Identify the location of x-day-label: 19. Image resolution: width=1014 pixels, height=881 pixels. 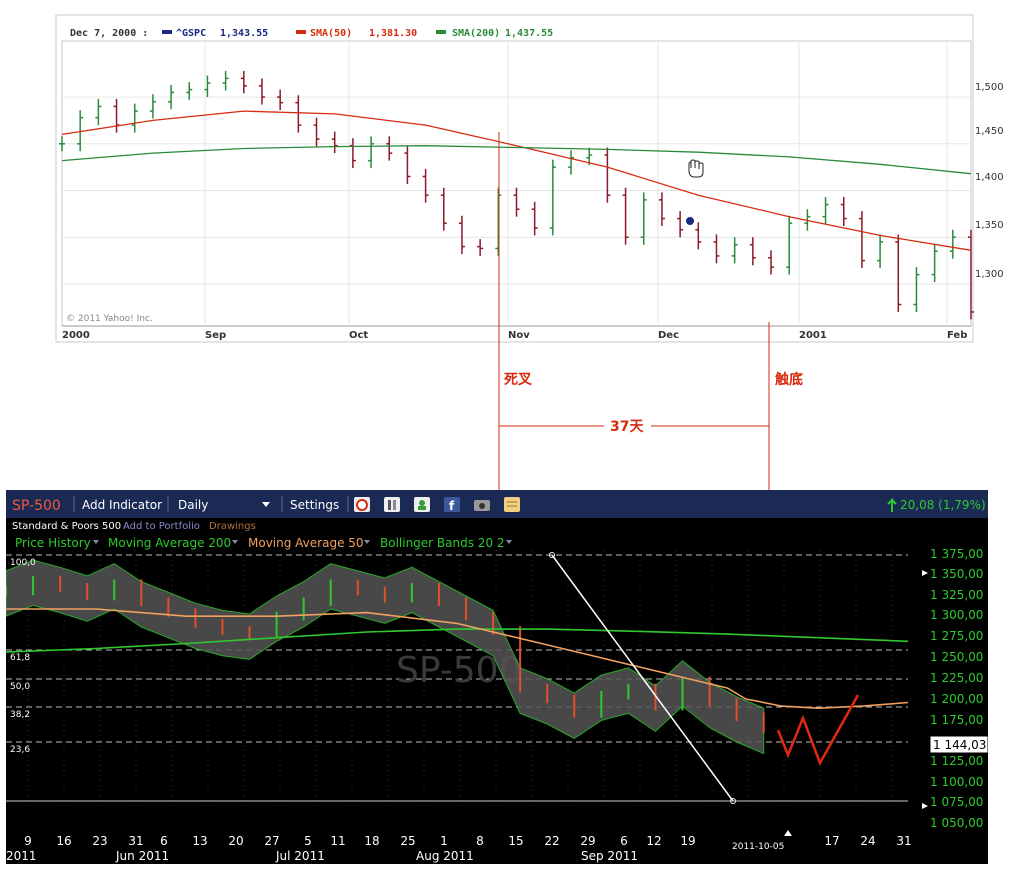
(687, 841).